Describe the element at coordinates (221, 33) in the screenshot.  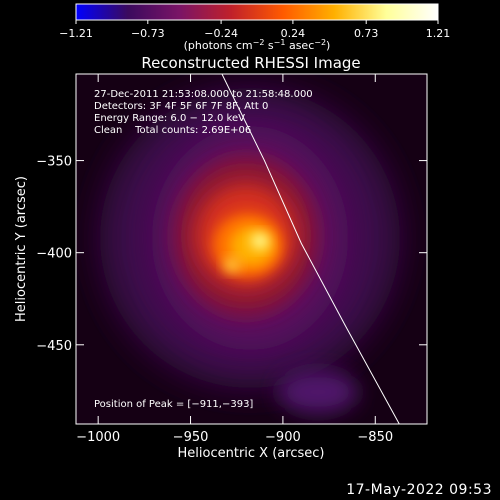
I see `colorbar-tick-label: −0.24` at that location.